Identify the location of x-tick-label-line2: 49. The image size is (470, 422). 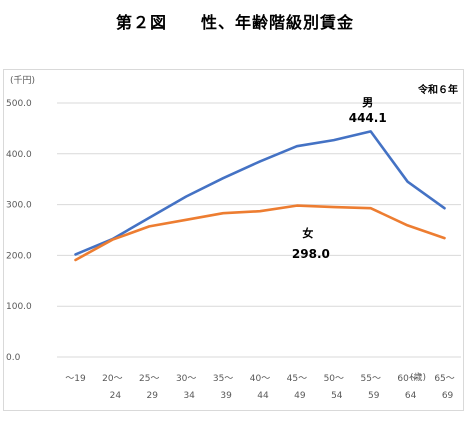
(300, 396).